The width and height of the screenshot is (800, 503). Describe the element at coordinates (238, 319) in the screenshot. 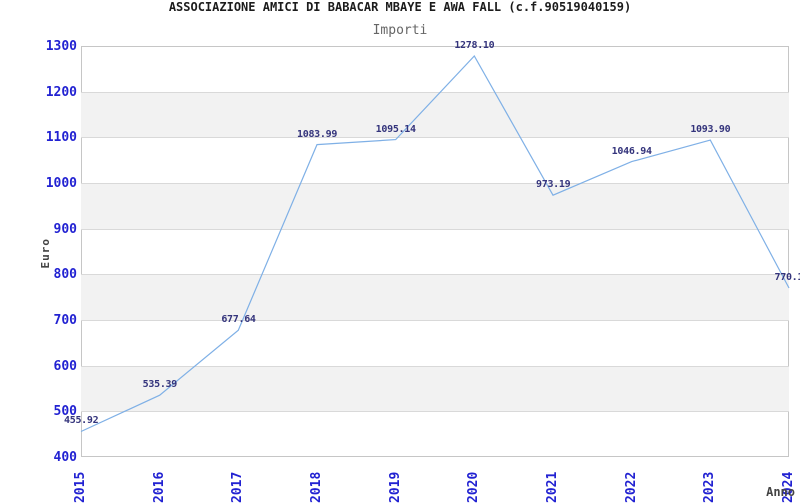

I see `point-value-label: 677.64` at that location.